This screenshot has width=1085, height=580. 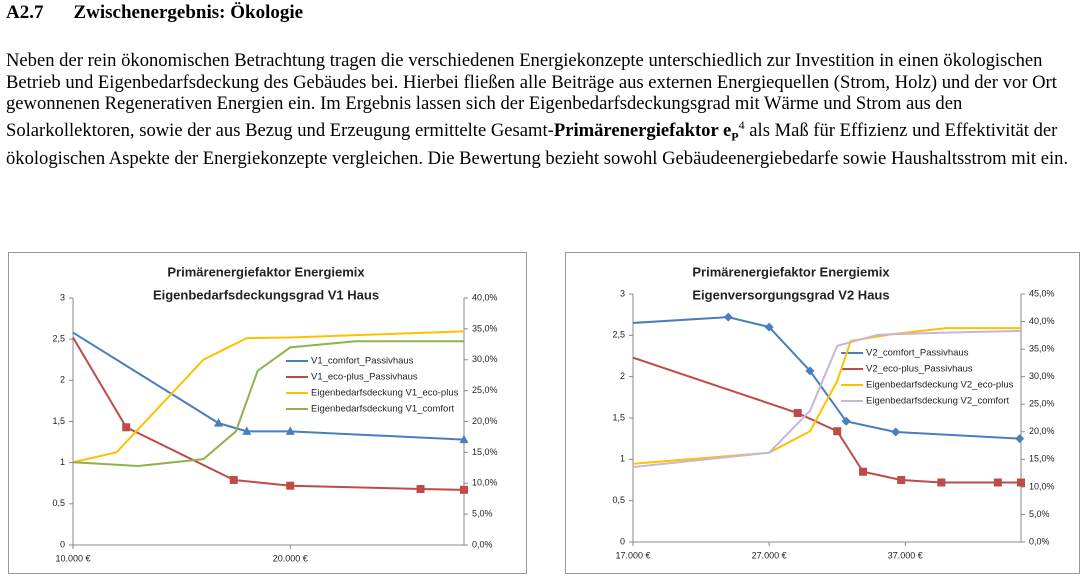 What do you see at coordinates (290, 558) in the screenshot?
I see `x-tick-label: 20.000 €` at bounding box center [290, 558].